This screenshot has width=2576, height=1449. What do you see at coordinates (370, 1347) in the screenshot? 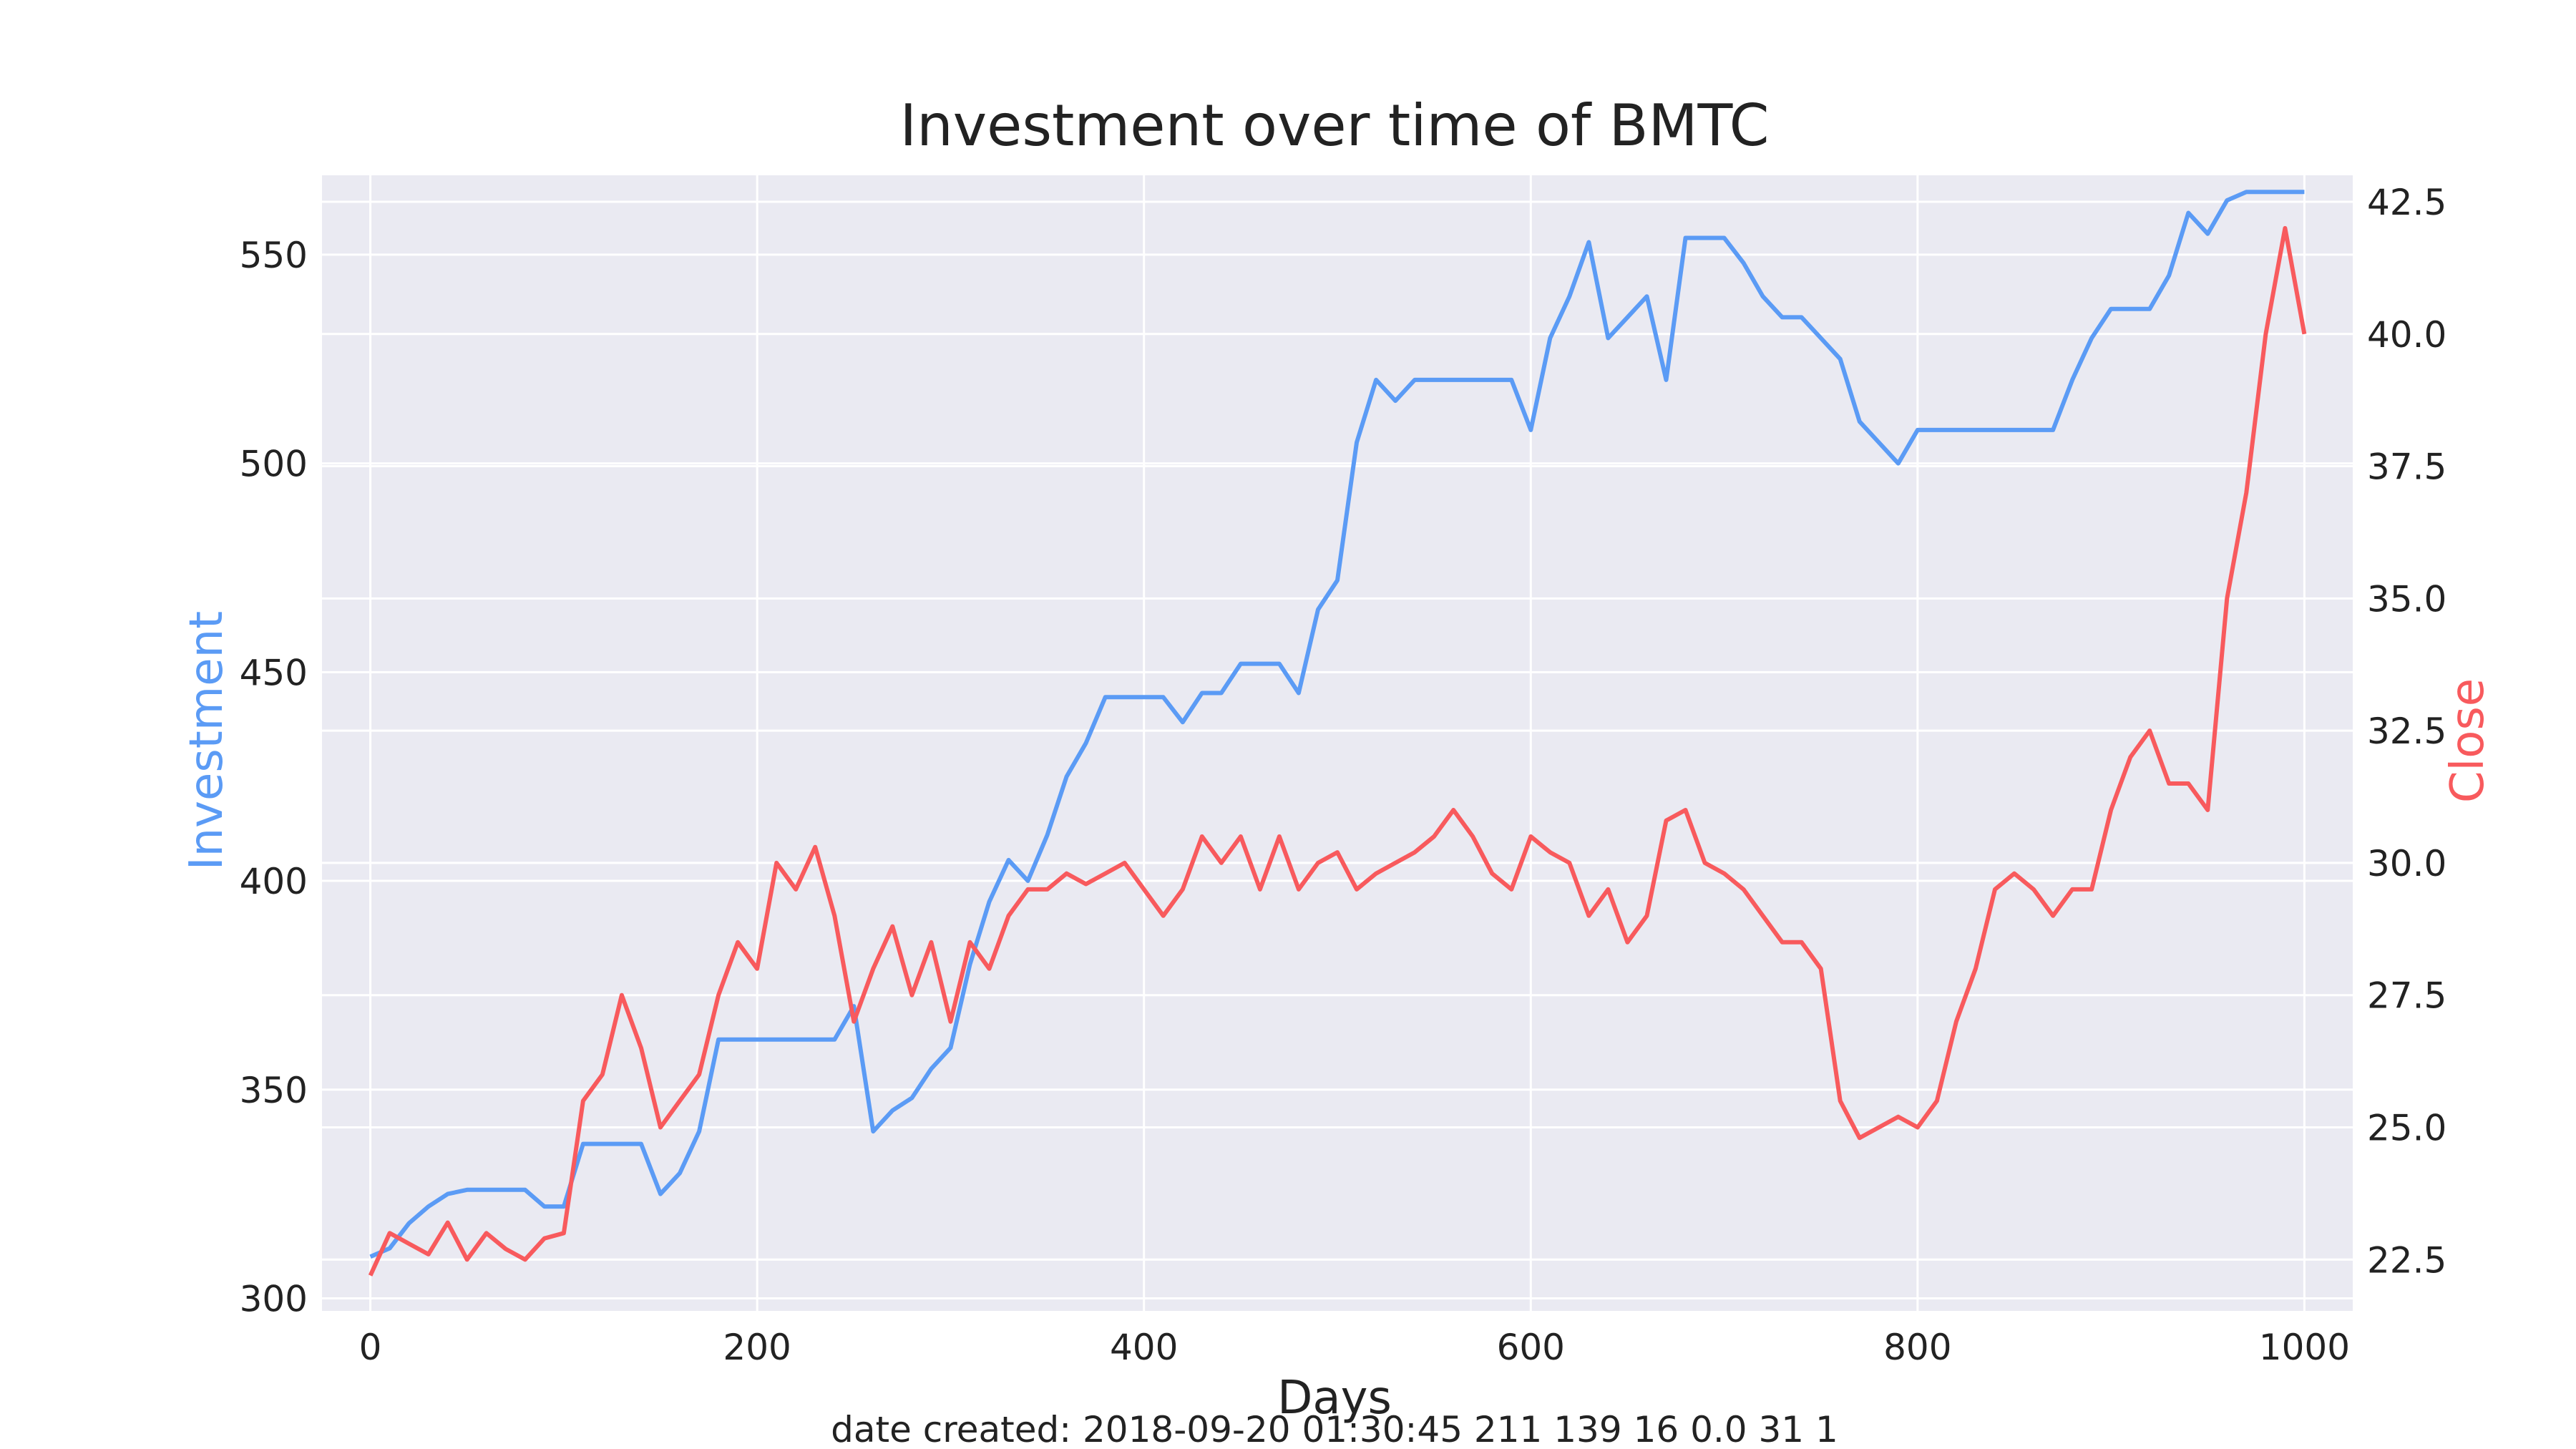
I see `x-tick-label: 0` at bounding box center [370, 1347].